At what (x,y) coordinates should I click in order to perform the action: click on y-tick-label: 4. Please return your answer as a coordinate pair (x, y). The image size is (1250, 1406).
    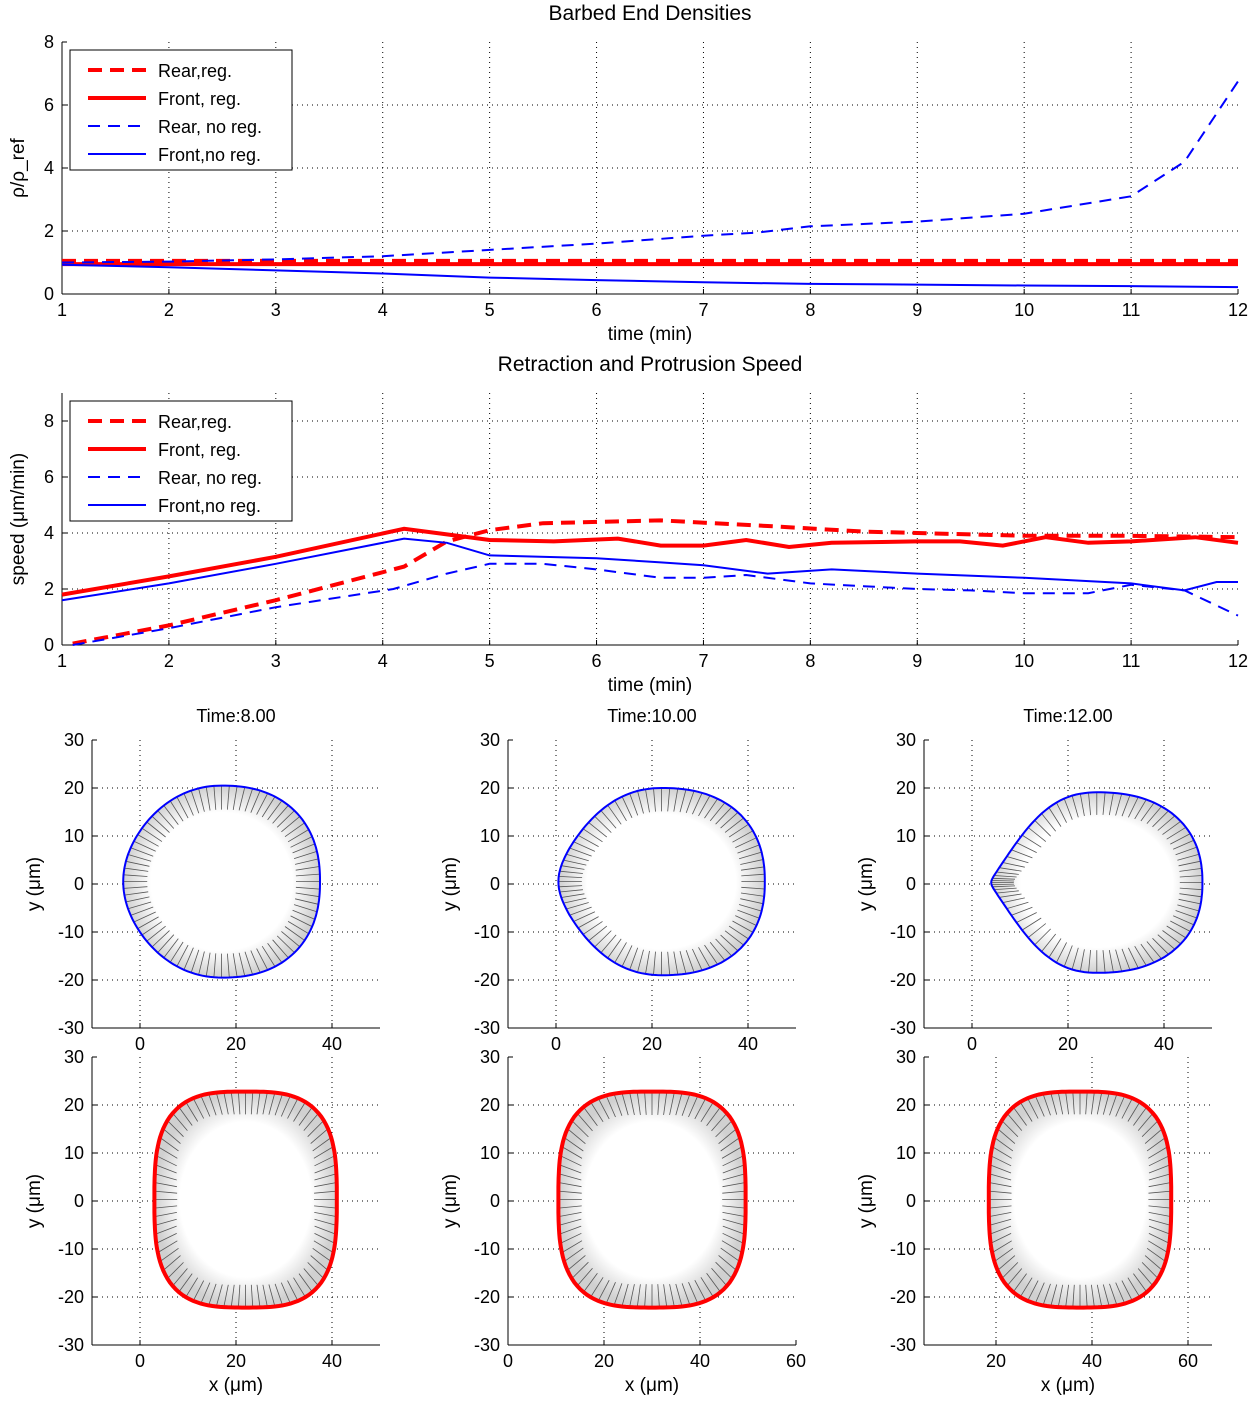
    Looking at the image, I should click on (49, 533).